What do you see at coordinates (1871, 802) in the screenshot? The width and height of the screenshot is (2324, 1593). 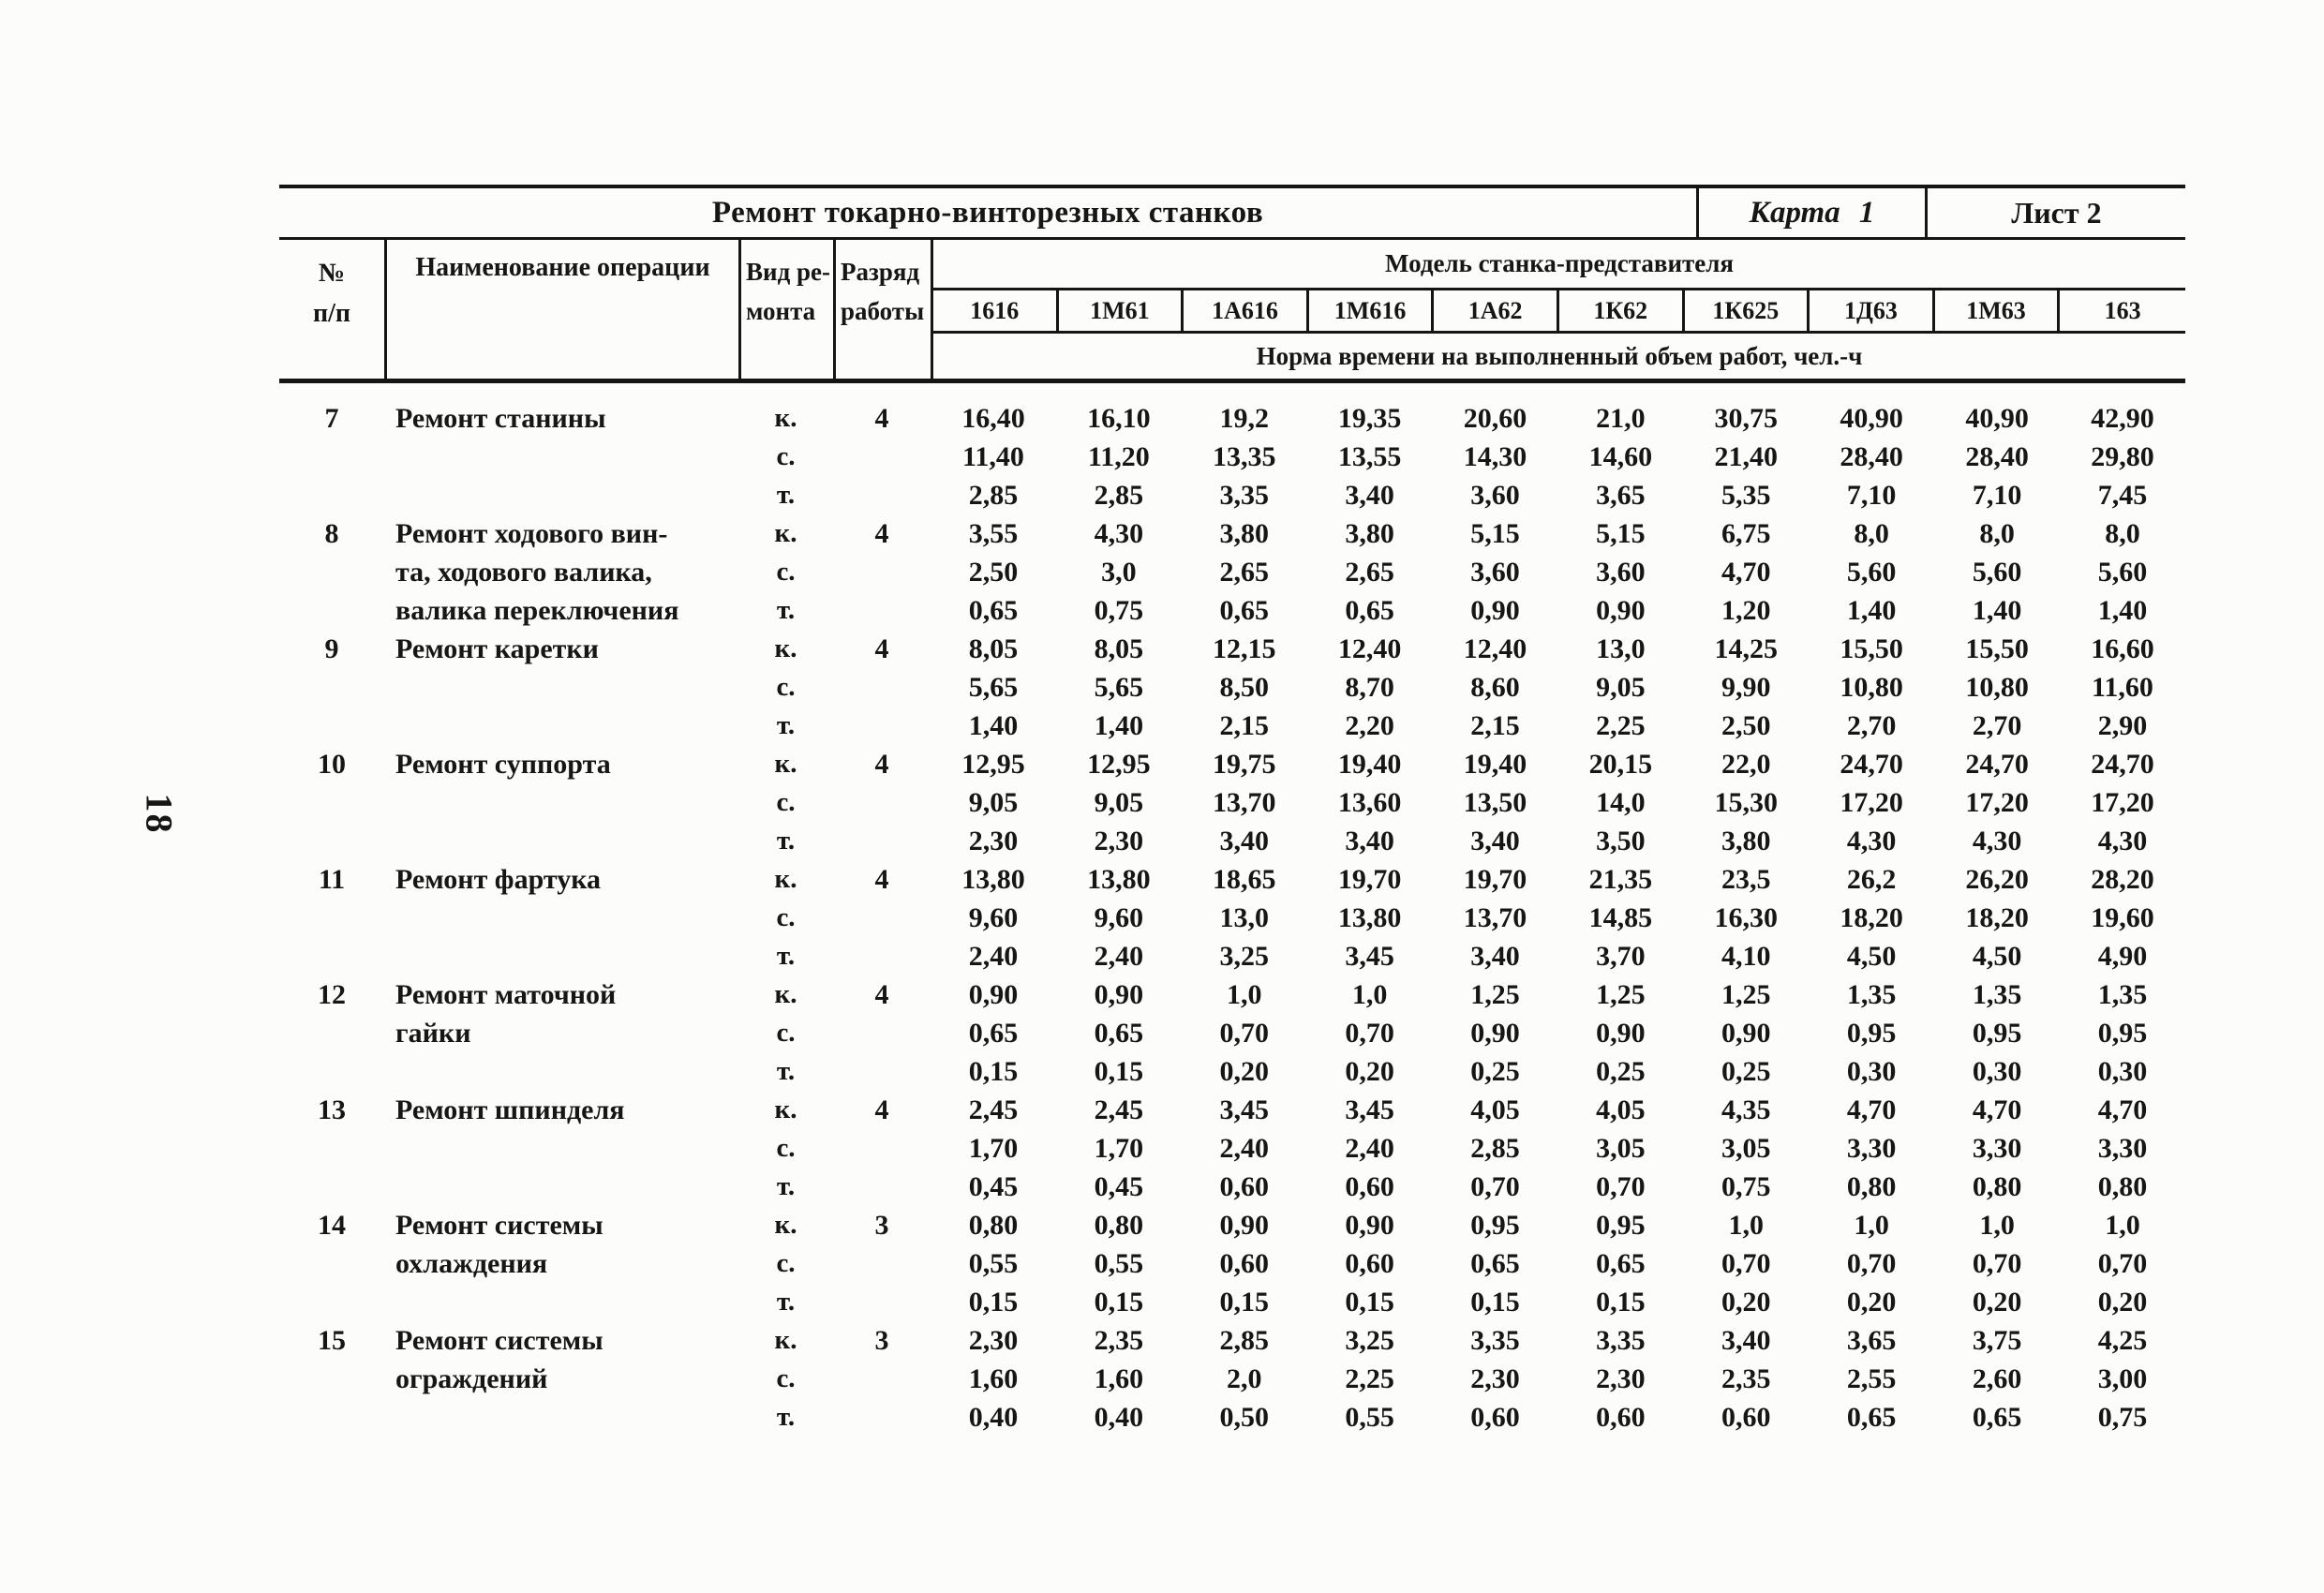 I see `time-norm-value: 17,20` at bounding box center [1871, 802].